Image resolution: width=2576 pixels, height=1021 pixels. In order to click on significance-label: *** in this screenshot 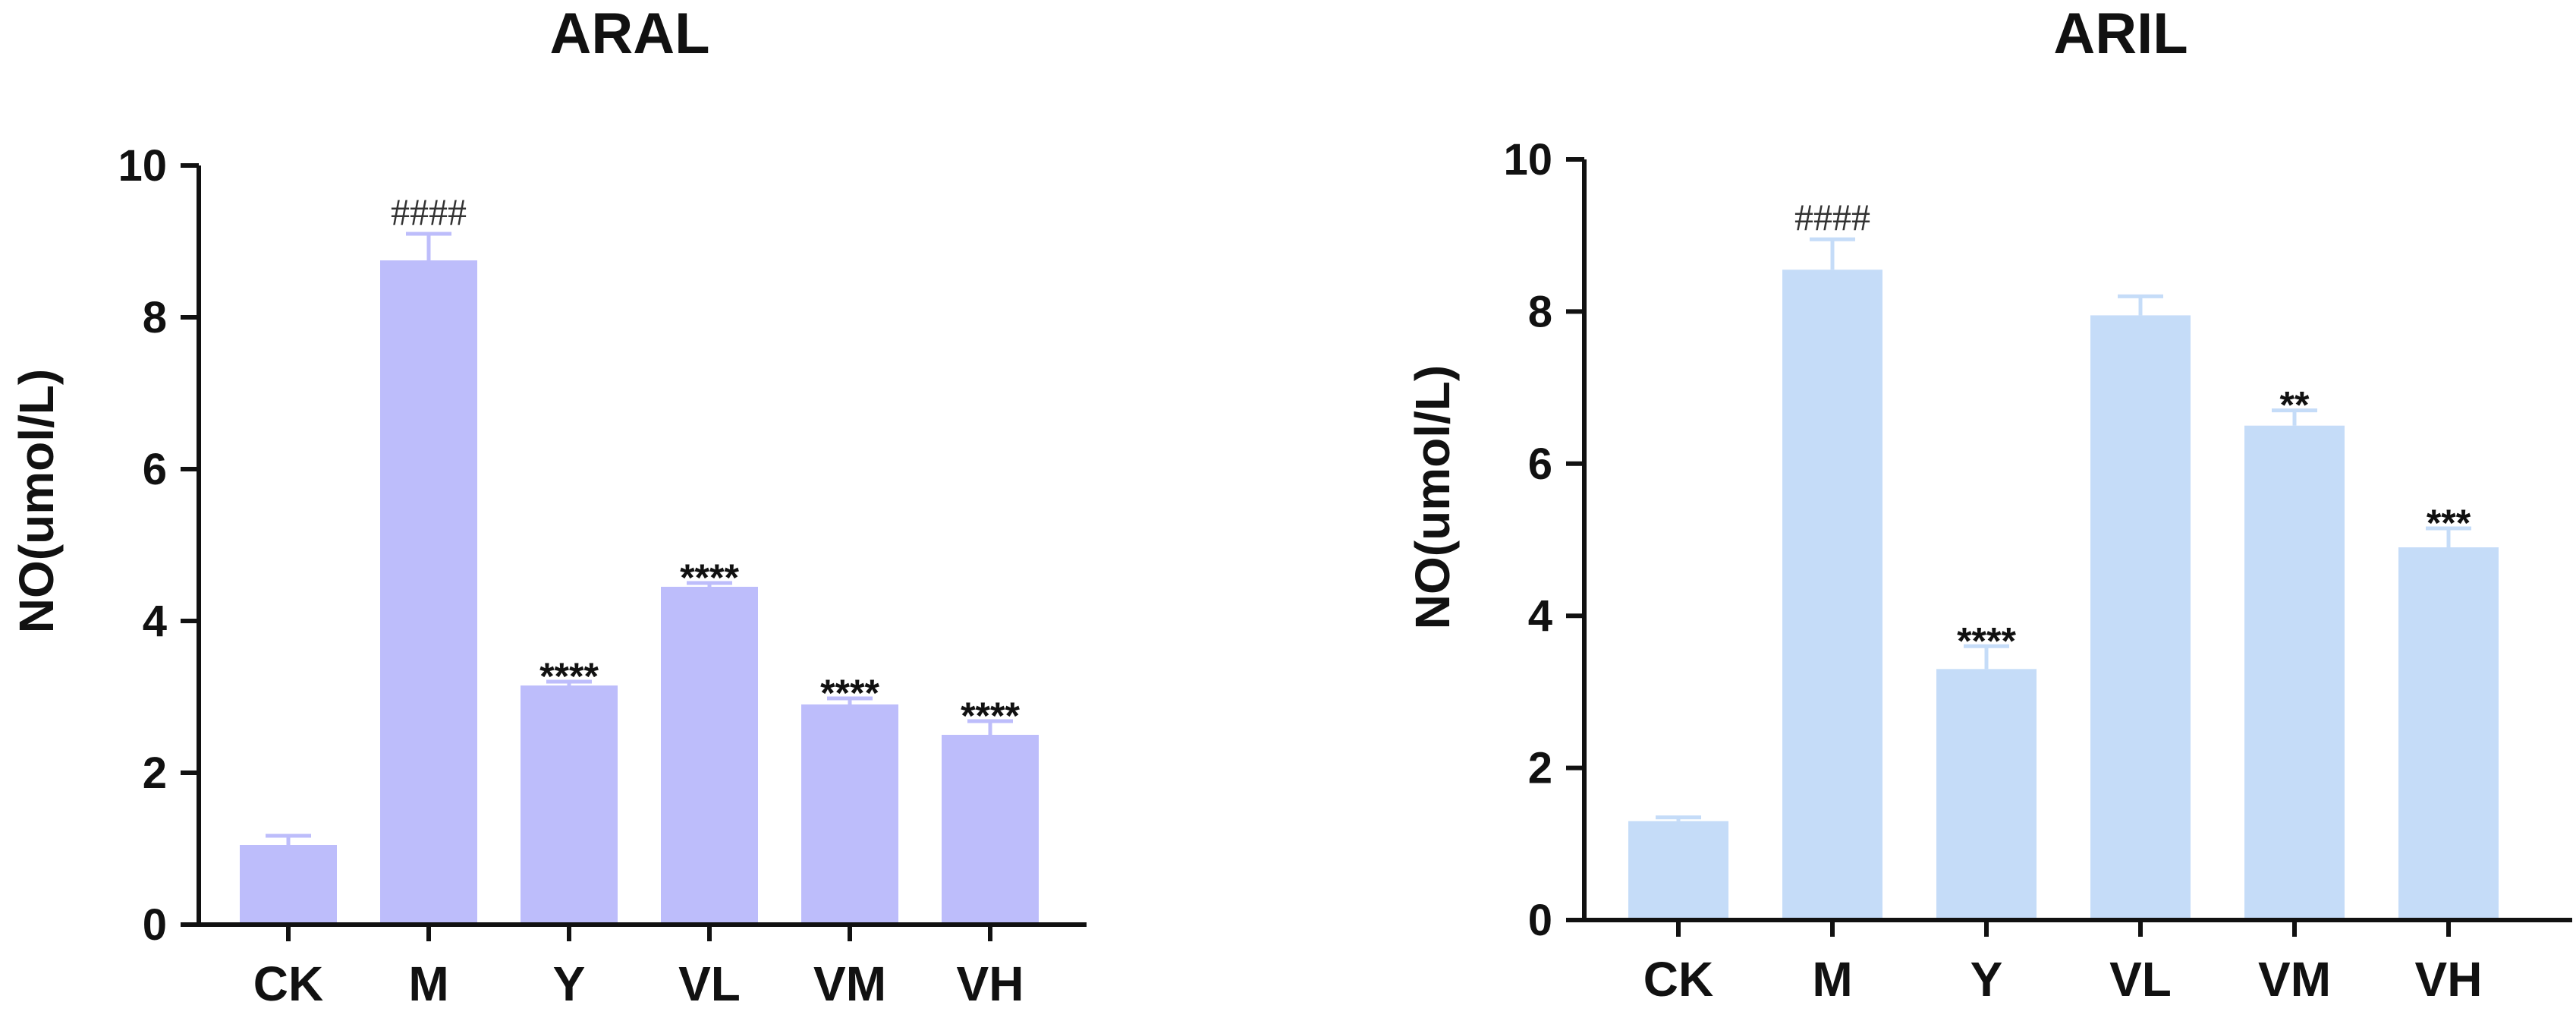, I will do `click(2449, 523)`.